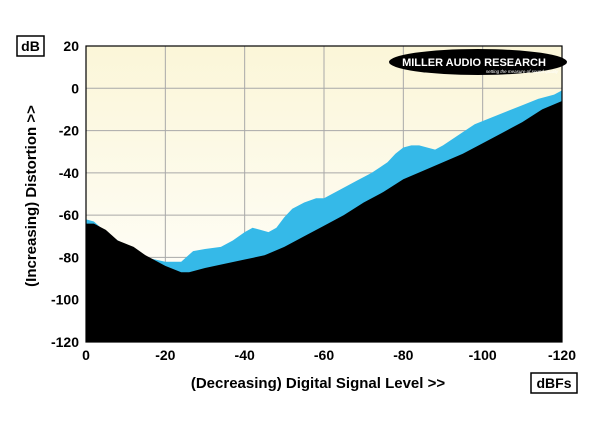 The image size is (600, 425). I want to click on logo-ellipse, so click(478, 62).